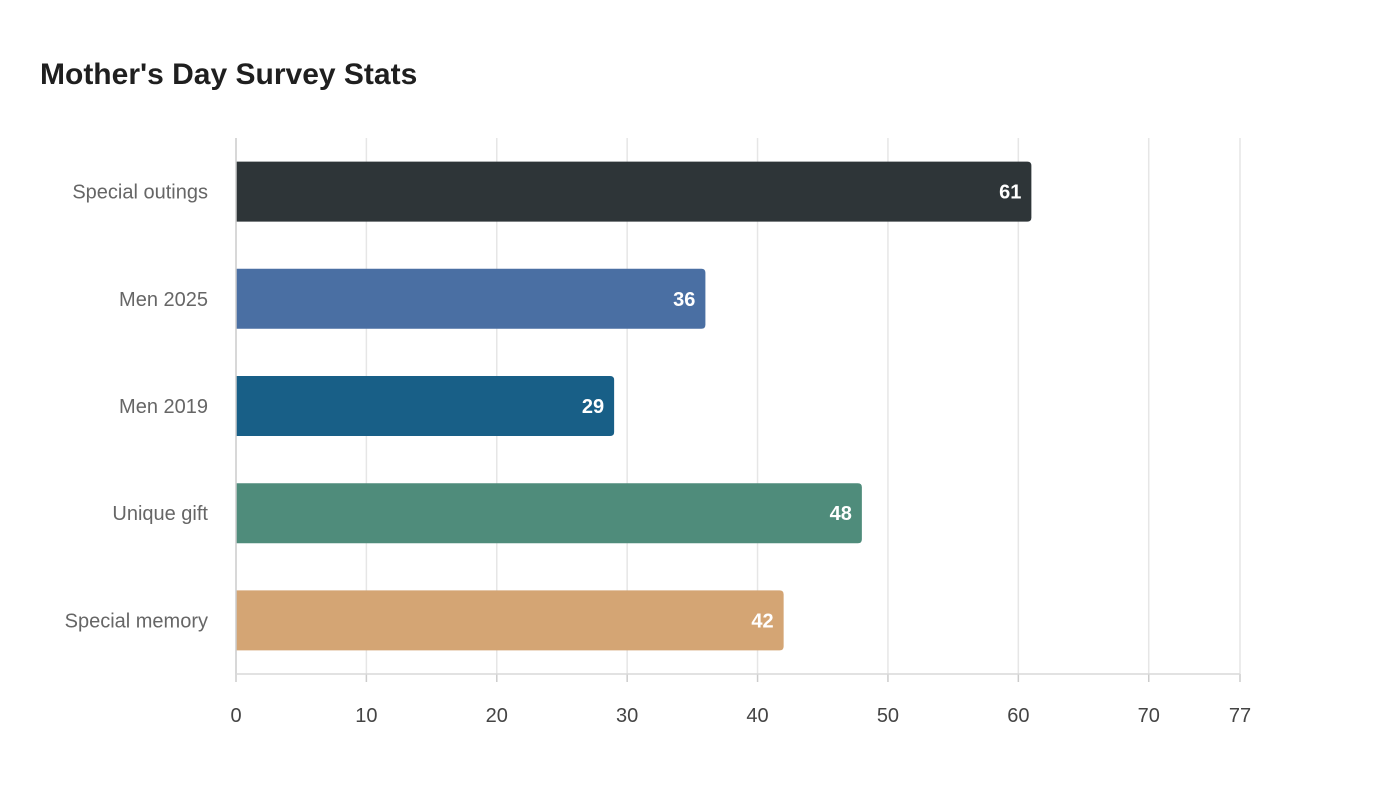 Image resolution: width=1400 pixels, height=800 pixels. What do you see at coordinates (229, 74) in the screenshot?
I see `chart-title: Mother's Day Survey Stats` at bounding box center [229, 74].